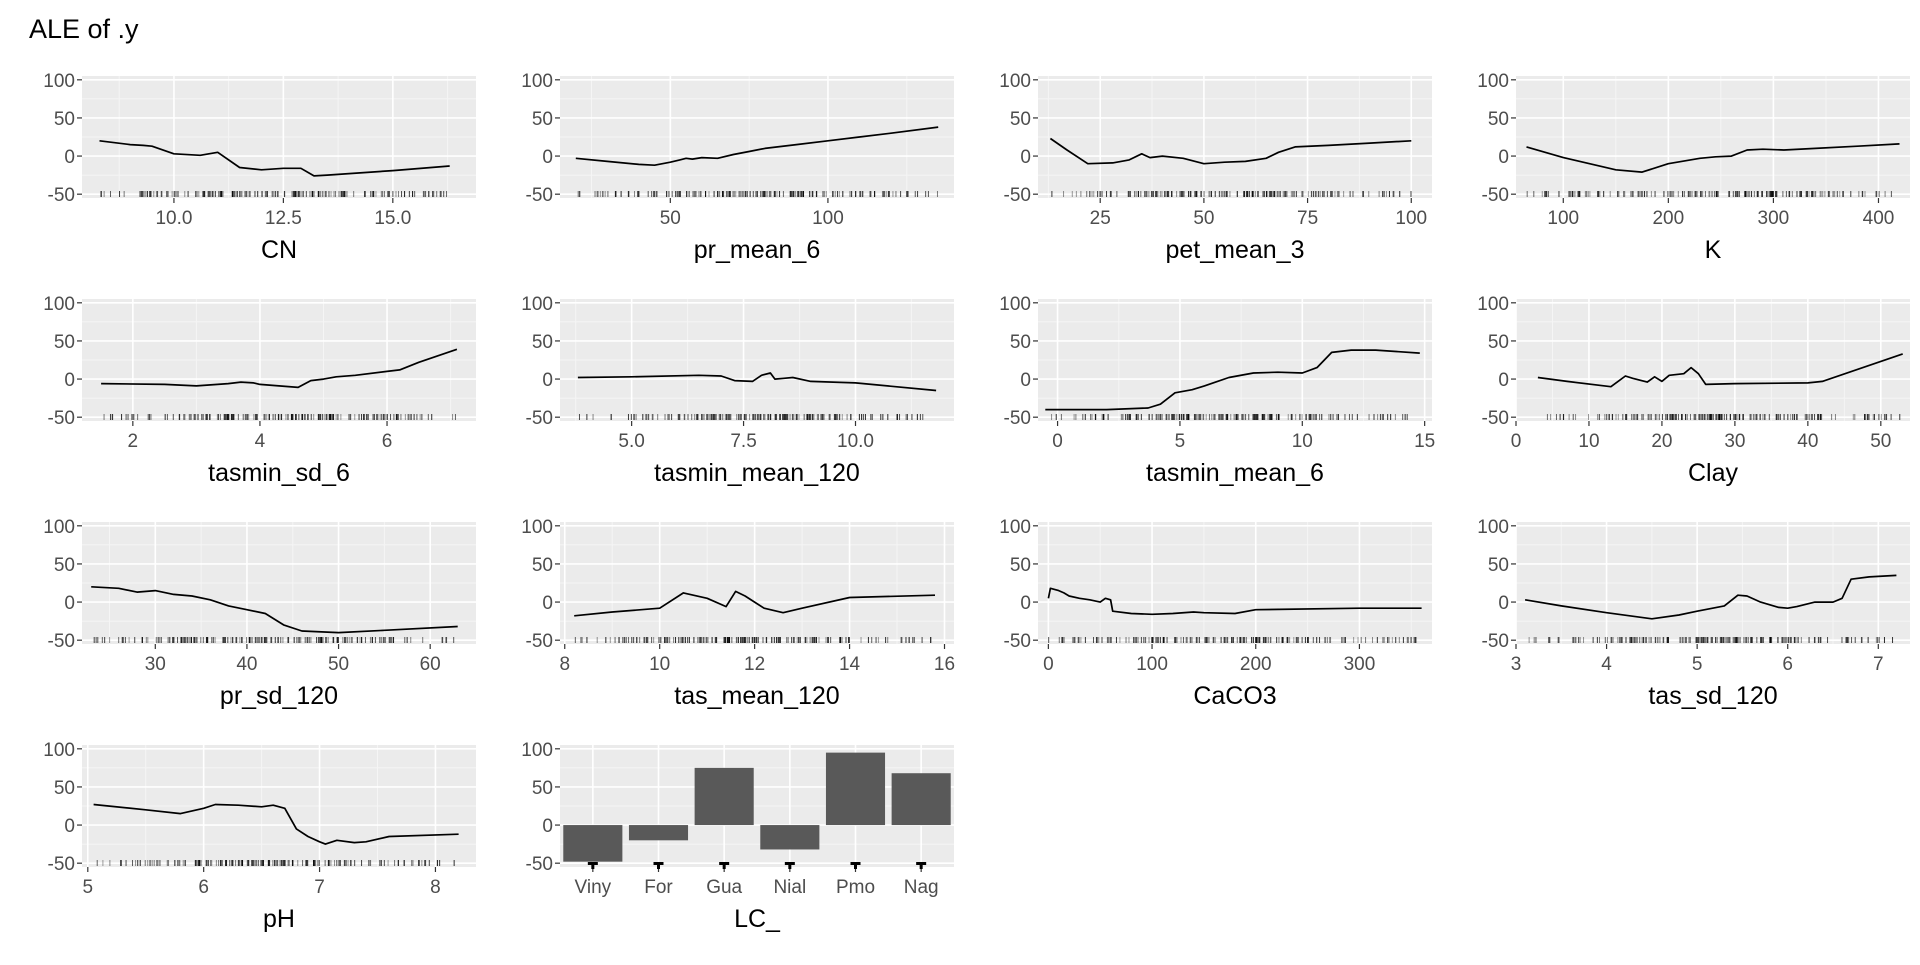  What do you see at coordinates (338, 664) in the screenshot?
I see `panel-9-x-tick-label: 50` at bounding box center [338, 664].